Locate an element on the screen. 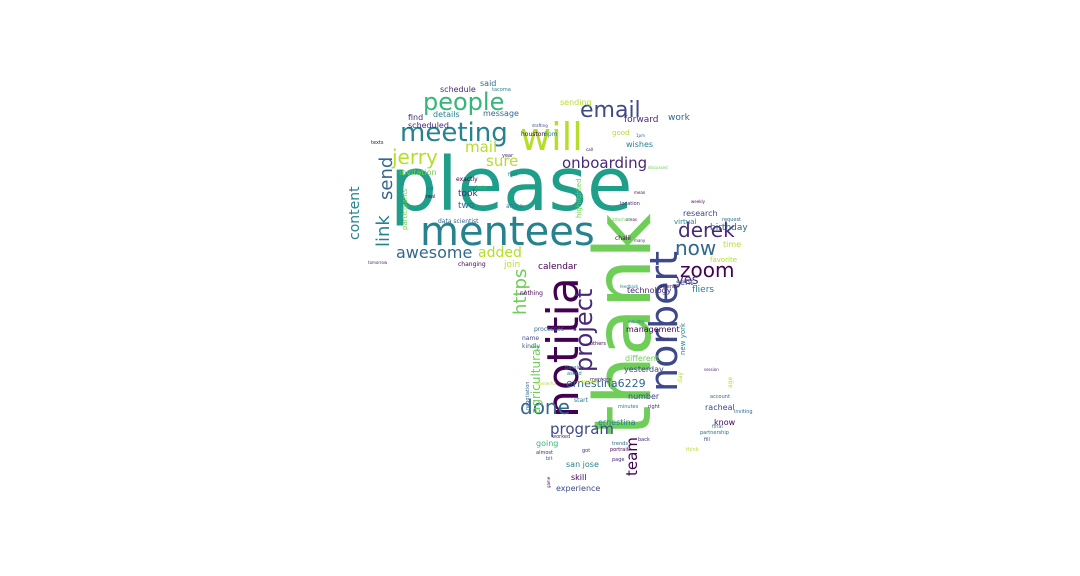 This screenshot has width=1080, height=576. word-scheduled: scheduled is located at coordinates (428, 125).